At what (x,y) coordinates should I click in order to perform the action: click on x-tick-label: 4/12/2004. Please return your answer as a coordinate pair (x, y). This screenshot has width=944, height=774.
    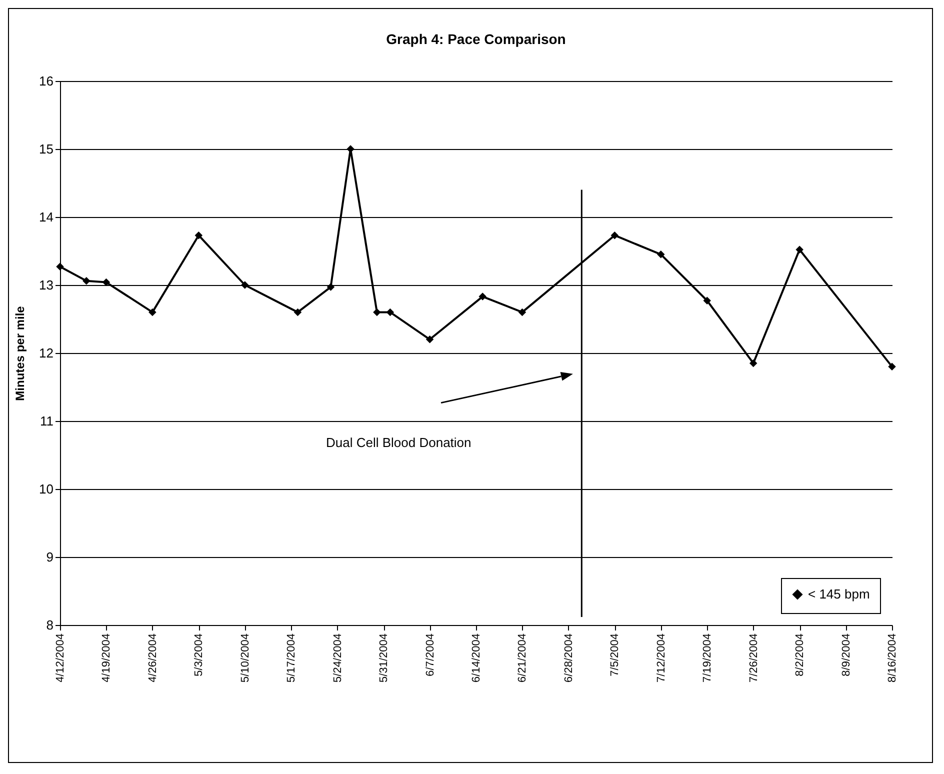
    Looking at the image, I should click on (60, 658).